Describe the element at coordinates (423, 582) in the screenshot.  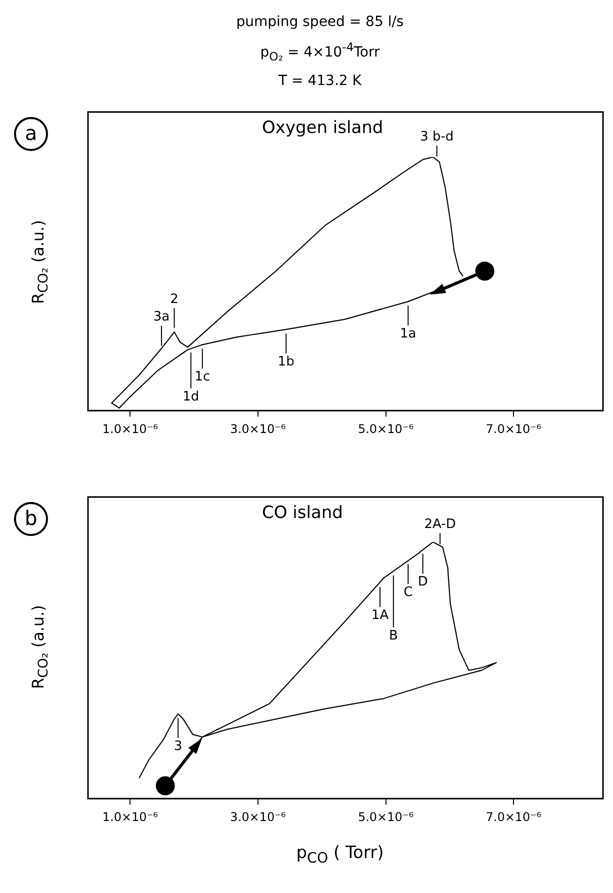
I see `annotation: D` at that location.